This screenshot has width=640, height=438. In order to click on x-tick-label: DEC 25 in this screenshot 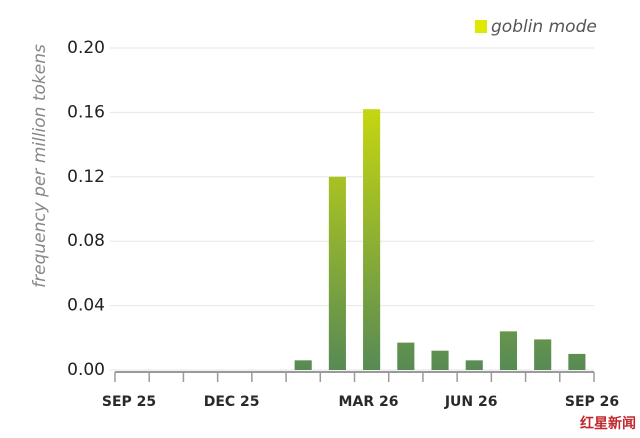, I will do `click(232, 402)`.